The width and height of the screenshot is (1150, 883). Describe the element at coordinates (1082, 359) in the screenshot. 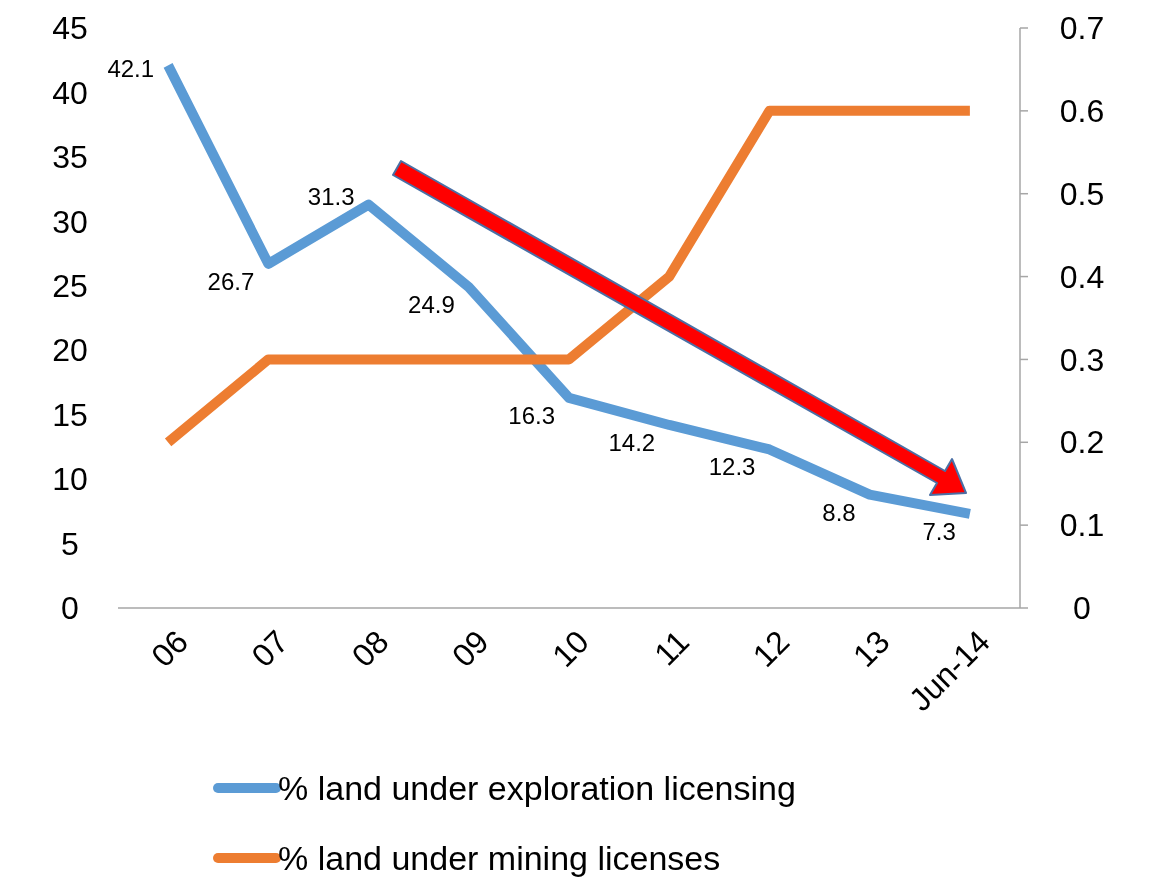

I see `y2-tick-label: 0.3` at that location.